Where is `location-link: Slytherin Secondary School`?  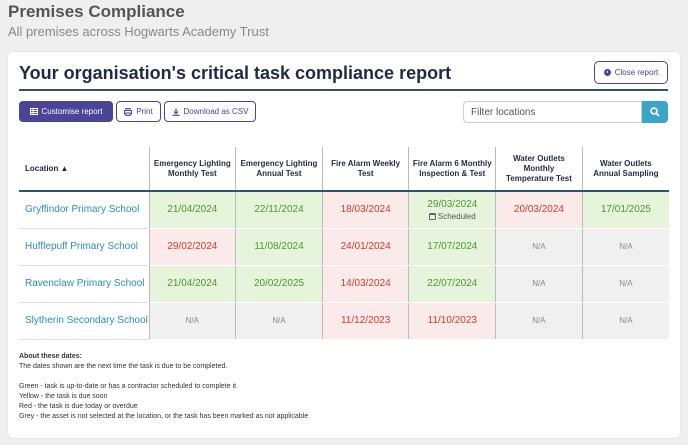 location-link: Slytherin Secondary School is located at coordinates (84, 321).